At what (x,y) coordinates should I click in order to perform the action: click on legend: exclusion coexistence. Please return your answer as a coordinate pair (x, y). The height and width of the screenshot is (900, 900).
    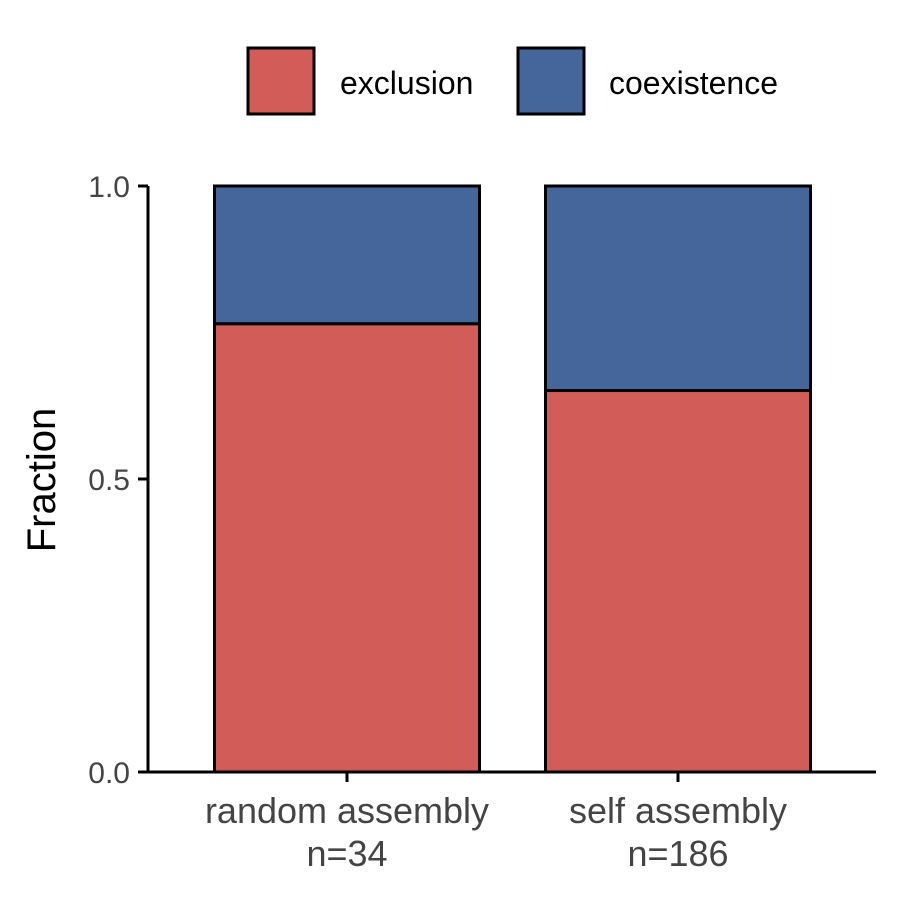
    Looking at the image, I should click on (512, 81).